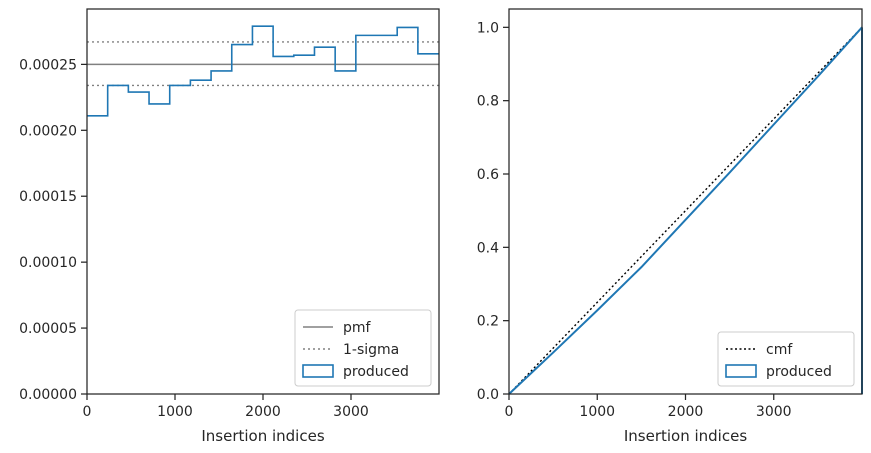 The image size is (871, 453). Describe the element at coordinates (488, 28) in the screenshot. I see `y-tick-label: 1.0` at that location.